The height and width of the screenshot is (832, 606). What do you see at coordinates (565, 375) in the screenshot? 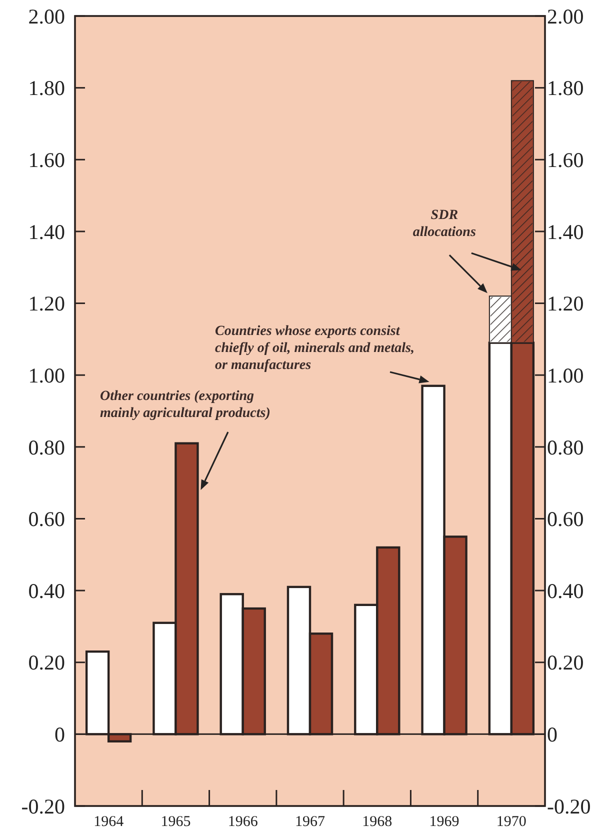
I see `y2-tick-label: 1.00` at bounding box center [565, 375].